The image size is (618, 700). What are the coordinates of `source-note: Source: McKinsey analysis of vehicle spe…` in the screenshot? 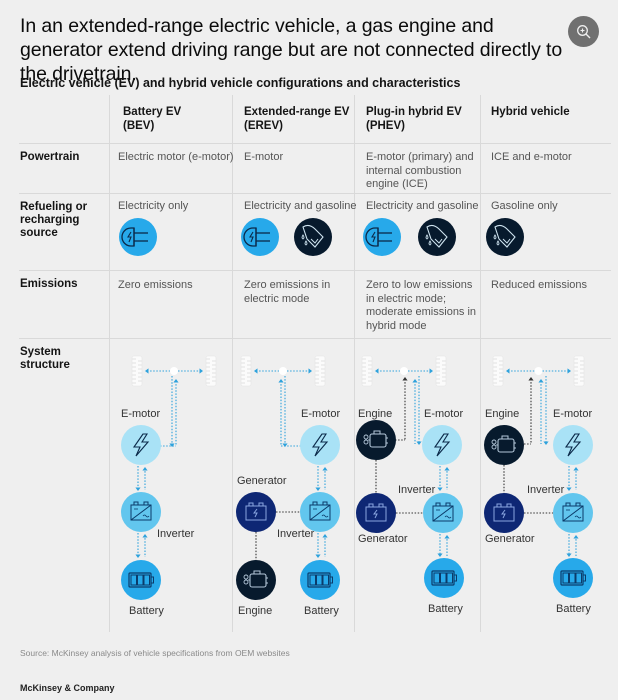 It's located at (155, 653).